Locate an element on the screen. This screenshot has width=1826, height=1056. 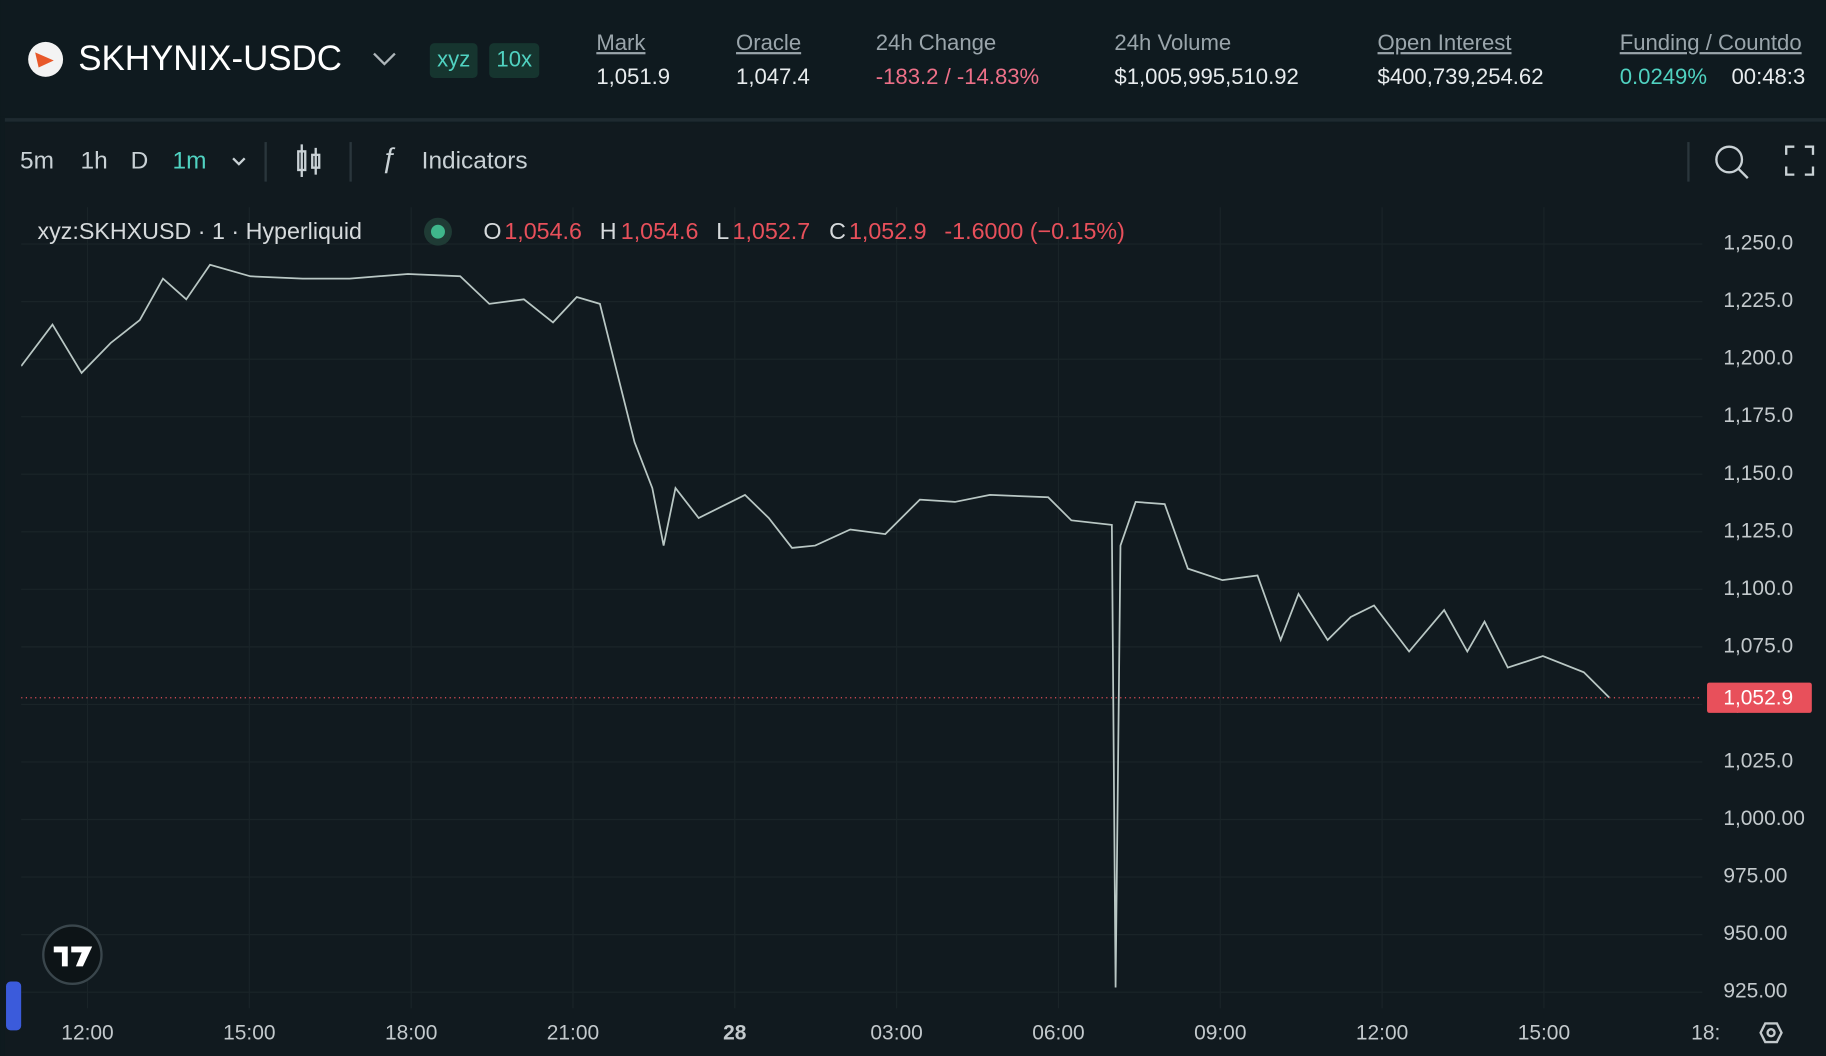
settings-icon is located at coordinates (1771, 1033).